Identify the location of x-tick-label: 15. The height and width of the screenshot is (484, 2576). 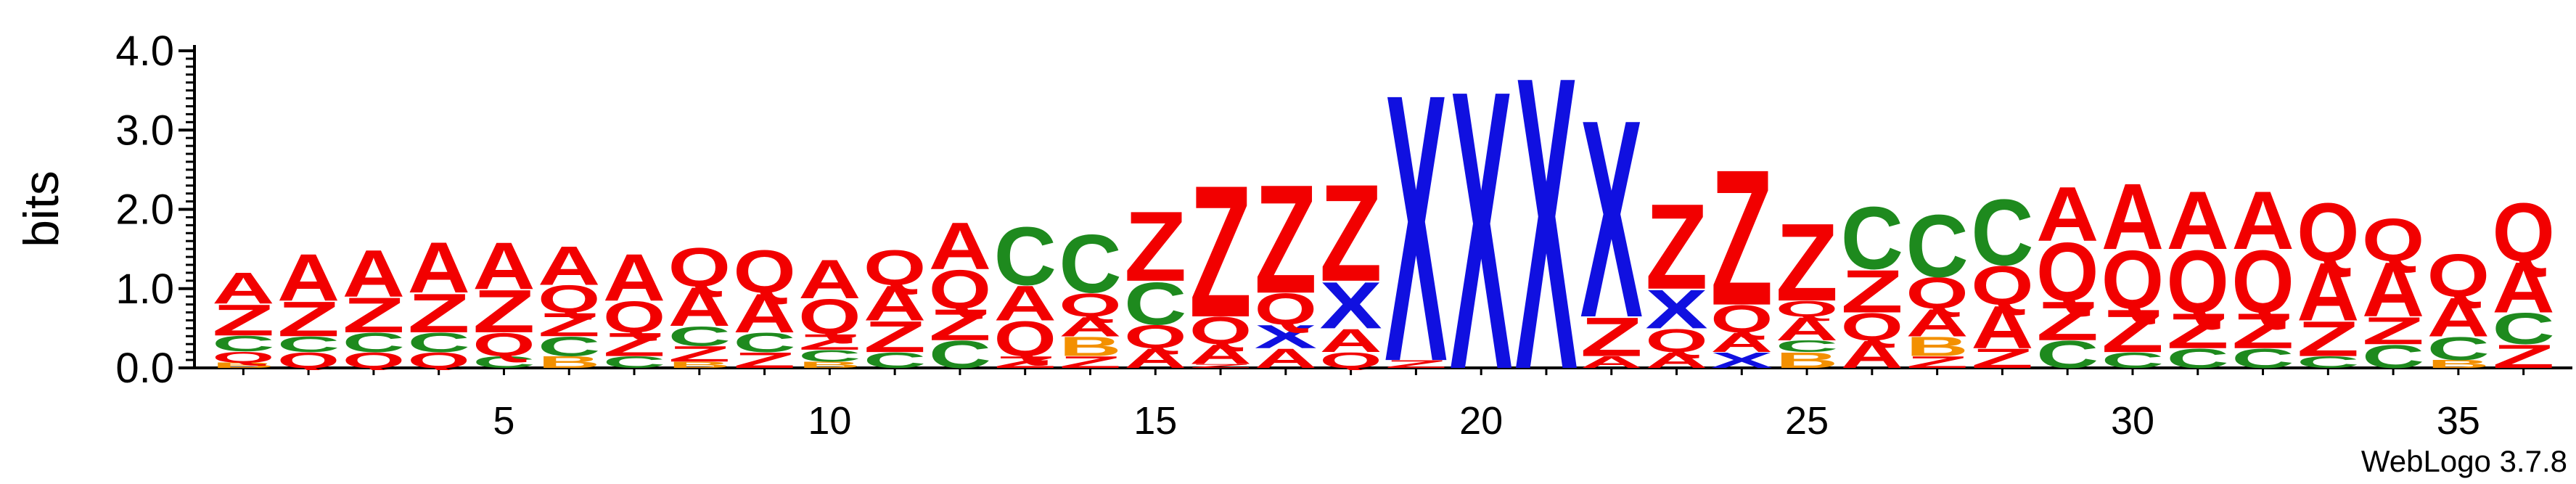
(1155, 421).